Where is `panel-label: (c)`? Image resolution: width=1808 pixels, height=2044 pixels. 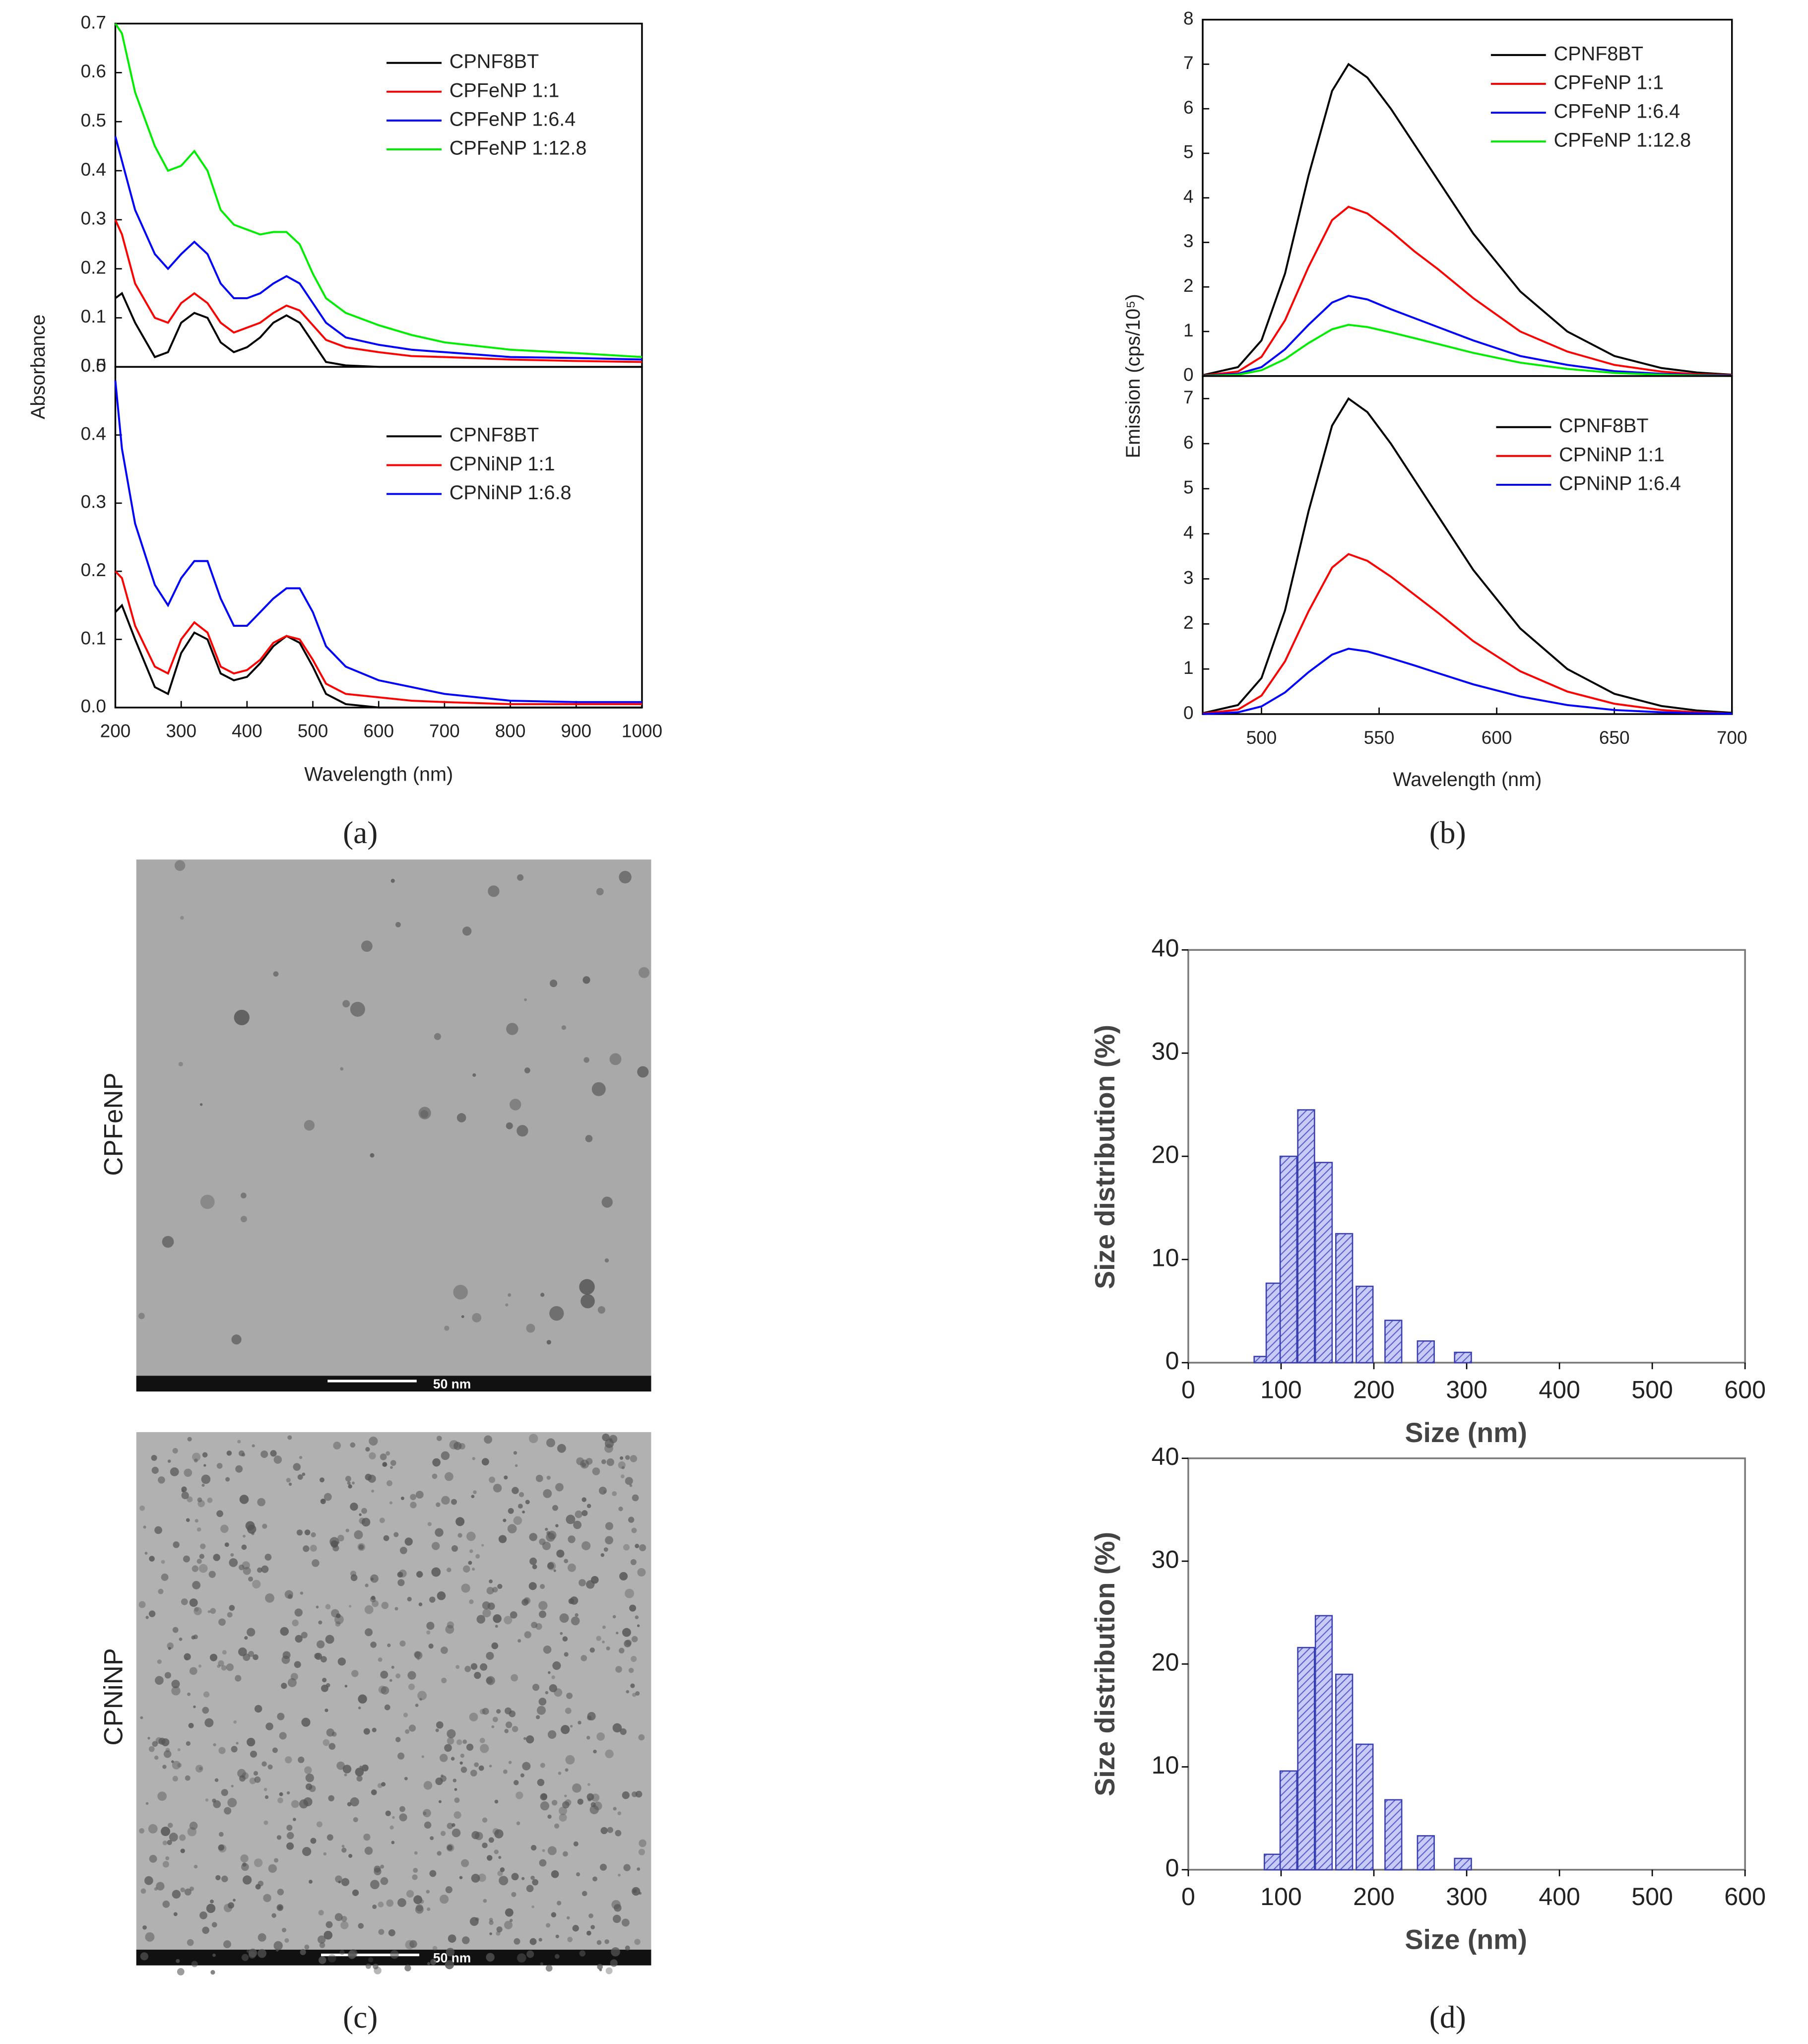 panel-label: (c) is located at coordinates (360, 2017).